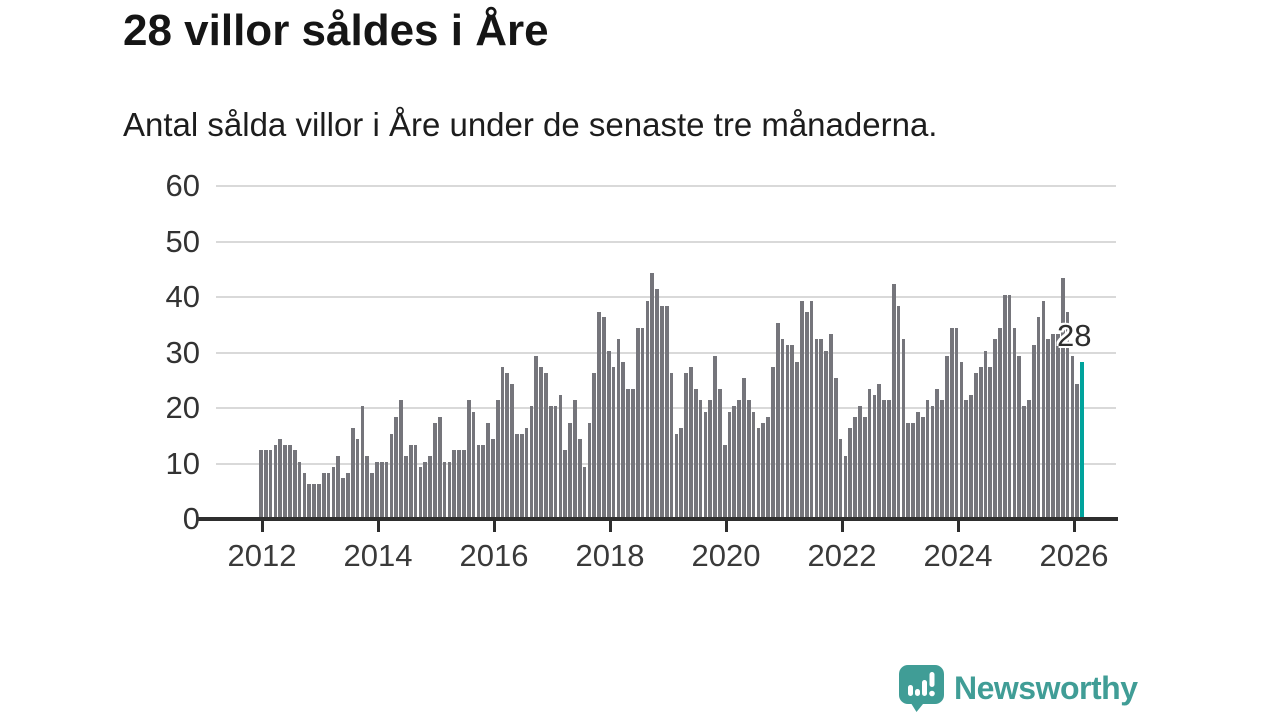 The width and height of the screenshot is (1280, 720). What do you see at coordinates (378, 555) in the screenshot?
I see `x-axis-label: 2014` at bounding box center [378, 555].